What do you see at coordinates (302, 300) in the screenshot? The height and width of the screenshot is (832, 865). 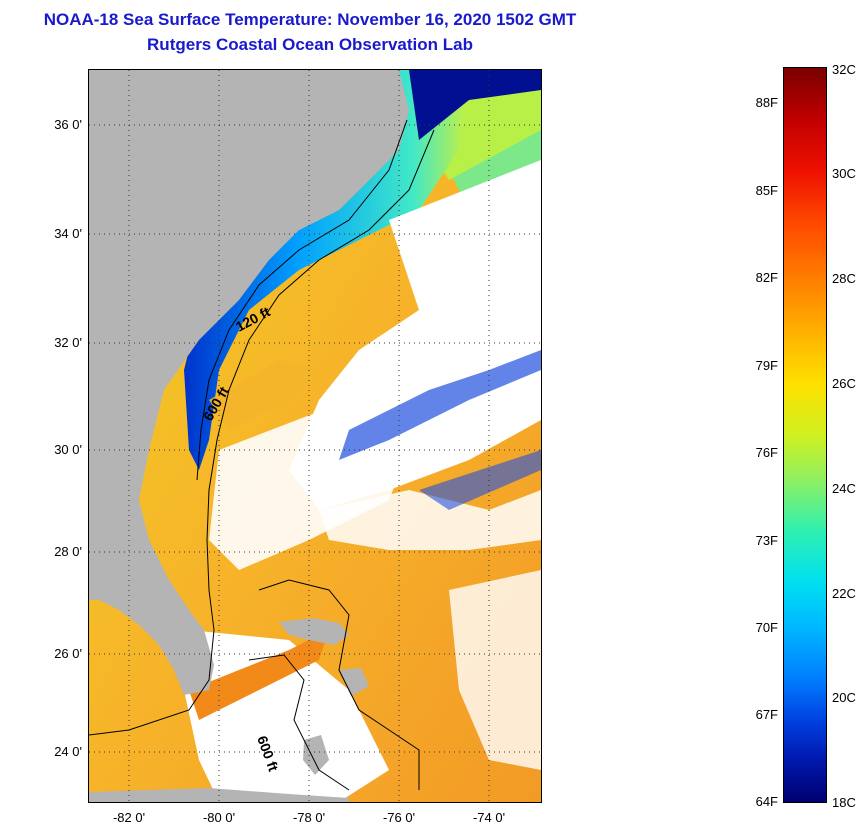 I see `contour-120ft` at bounding box center [302, 300].